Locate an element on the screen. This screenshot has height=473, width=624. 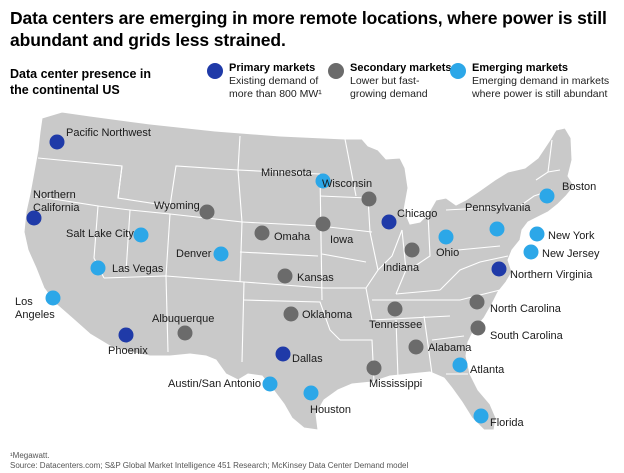
label-new-york: New York is located at coordinates (571, 236).